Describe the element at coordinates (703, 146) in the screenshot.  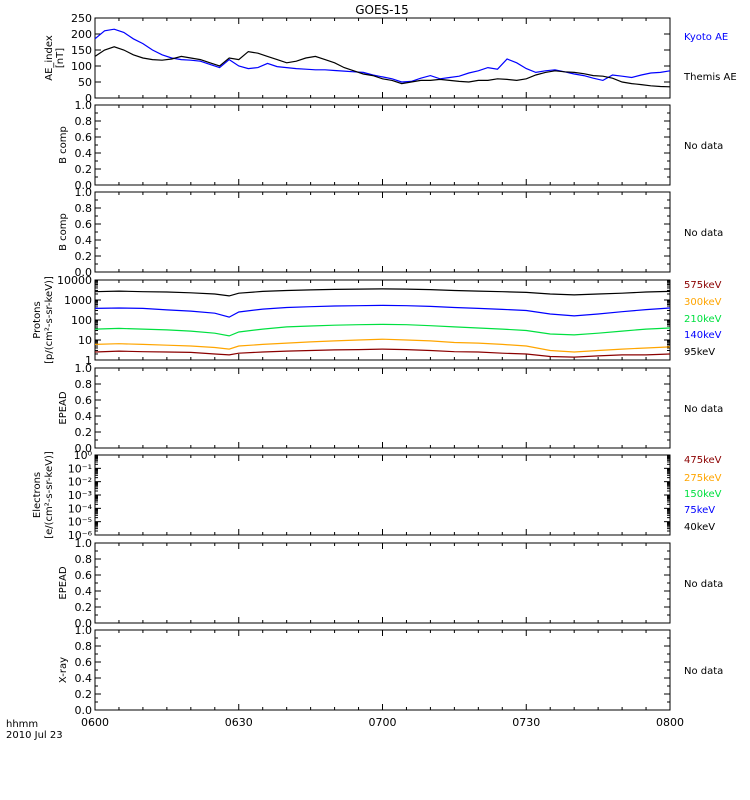
I see `no-data-note-b-comp-1: No data` at that location.